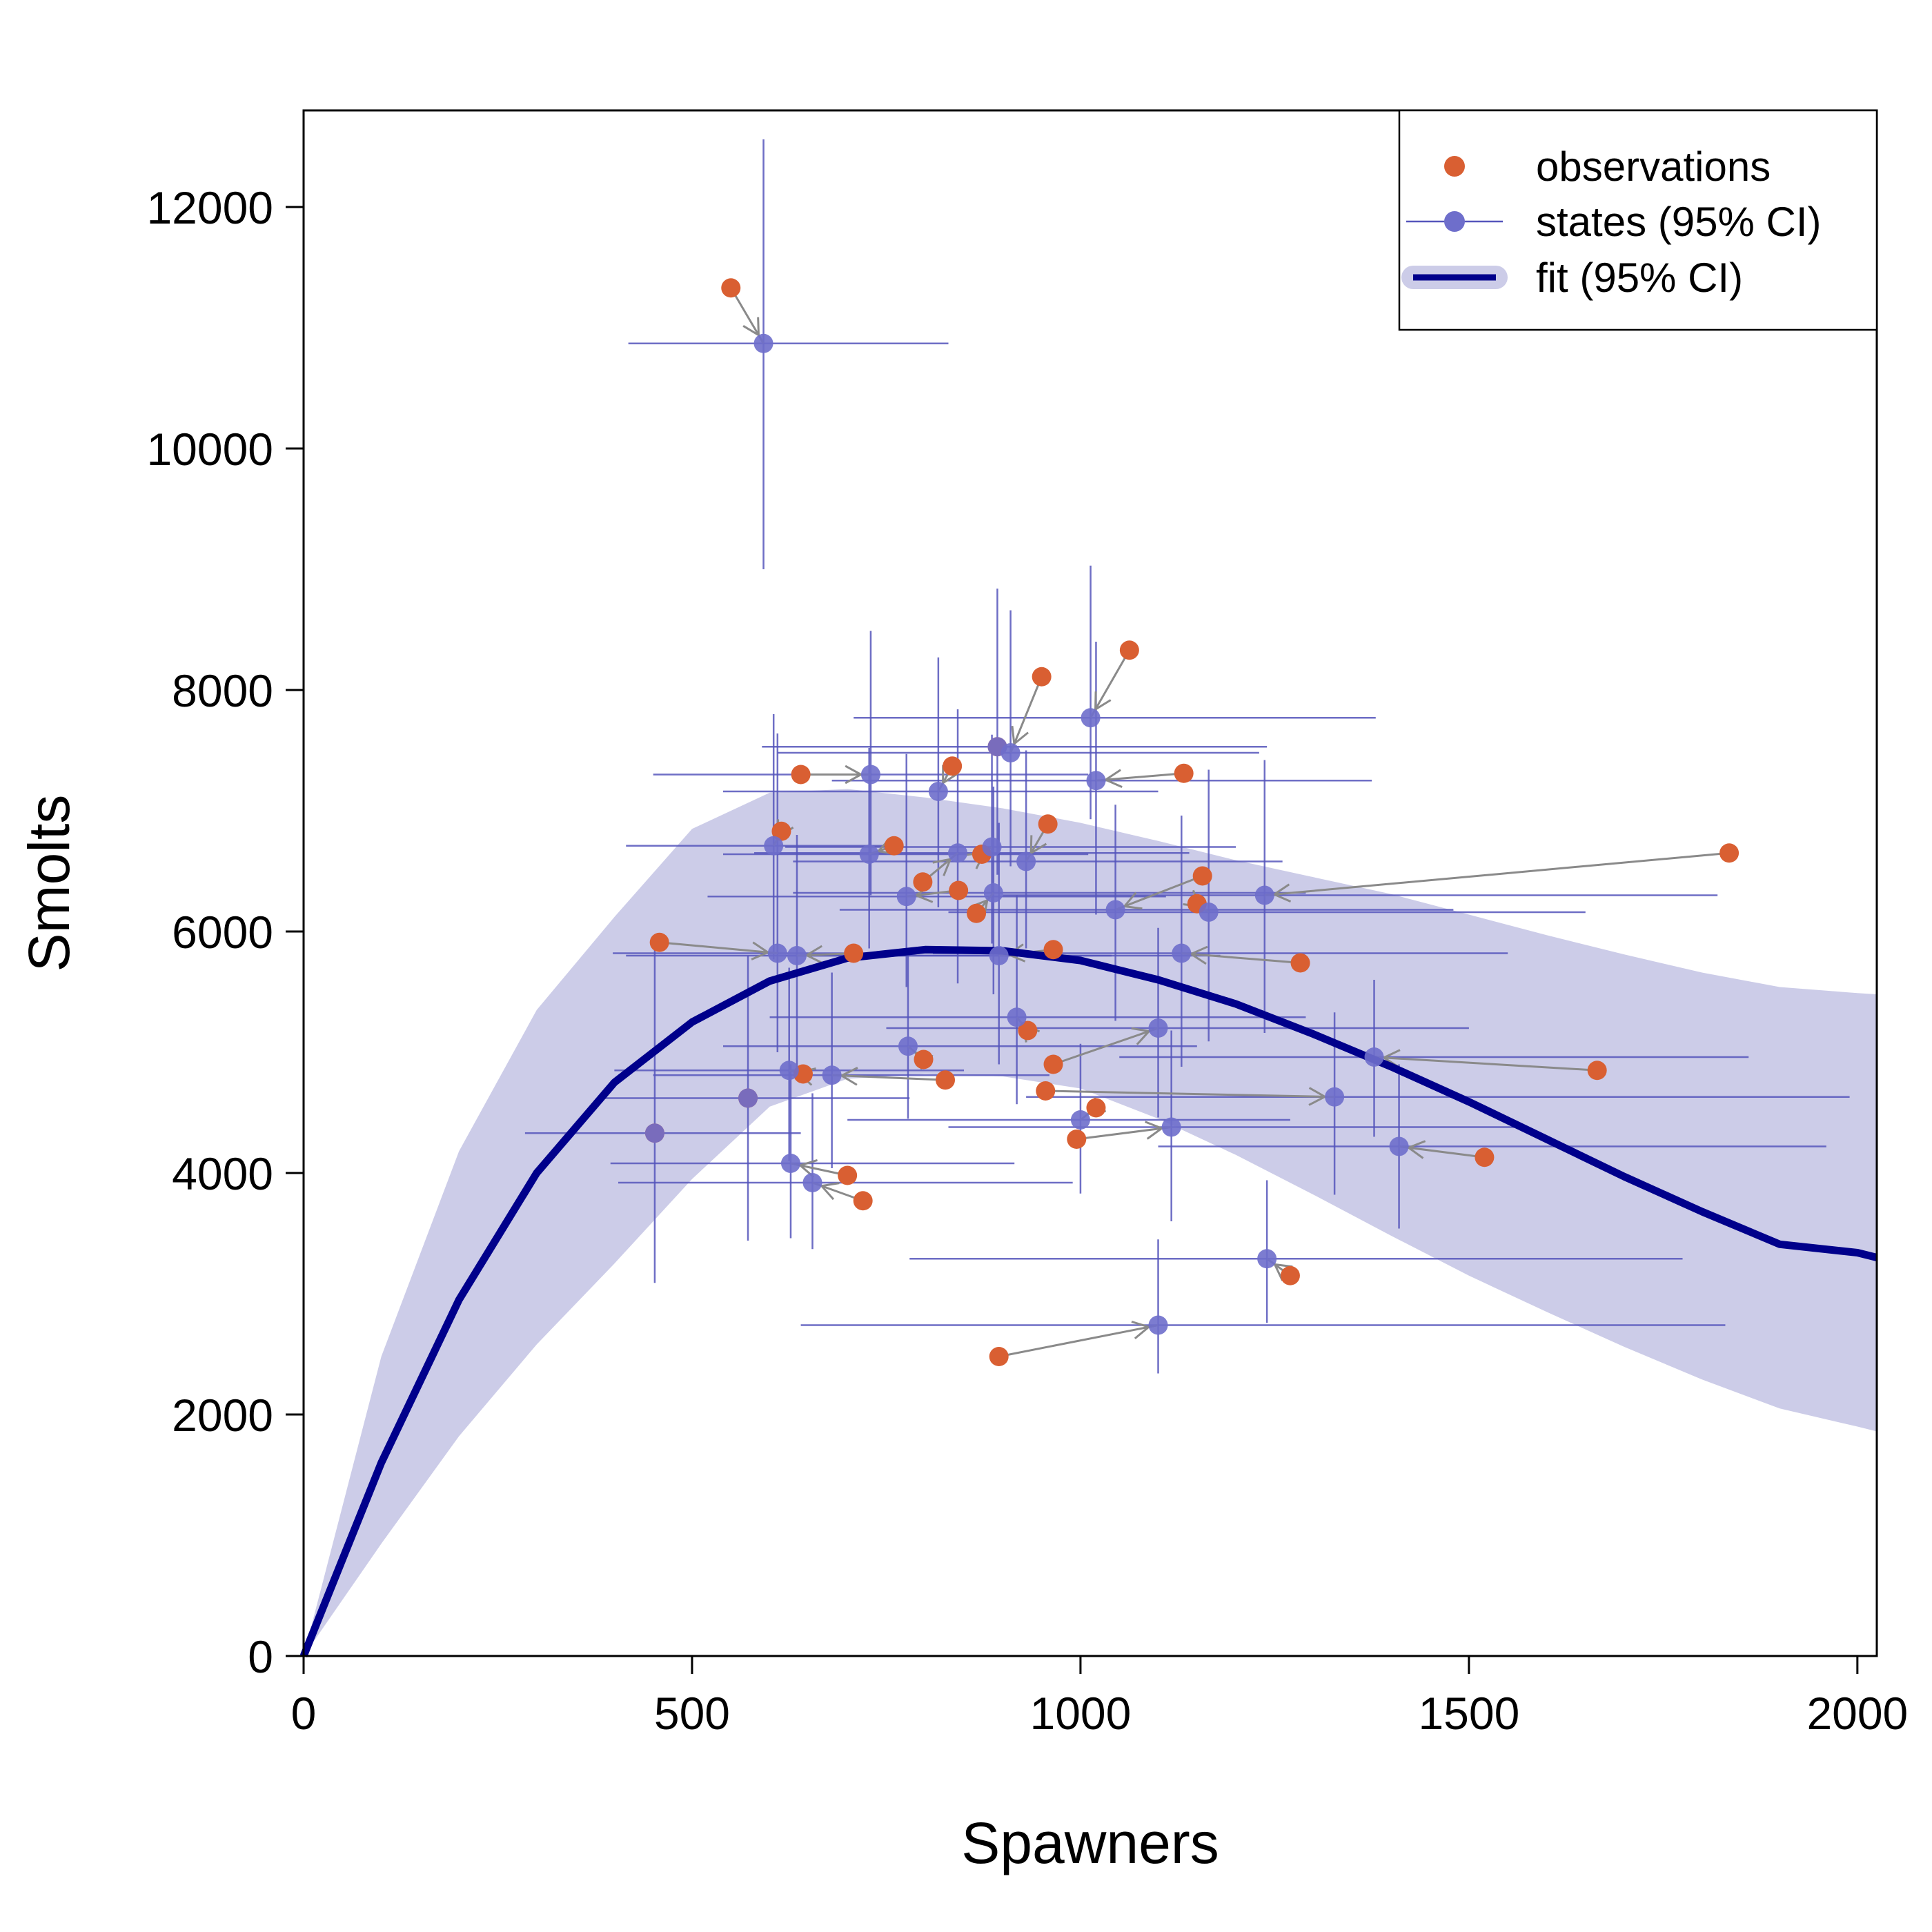 The image size is (1932, 1932). What do you see at coordinates (1857, 1713) in the screenshot?
I see `x-tick-label-4: 2000` at bounding box center [1857, 1713].